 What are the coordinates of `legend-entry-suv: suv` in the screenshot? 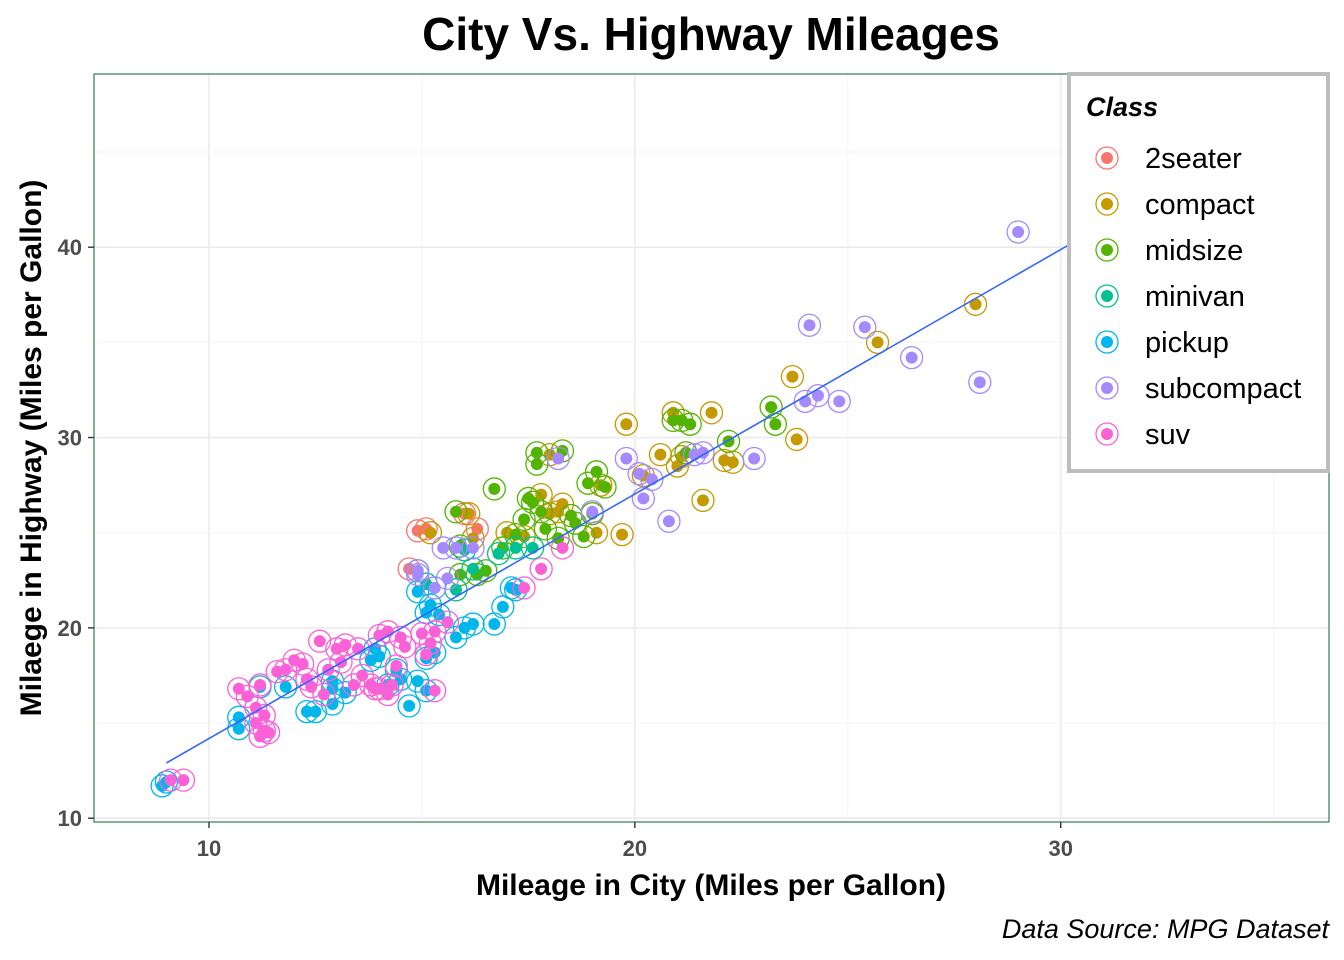 It's located at (1143, 435).